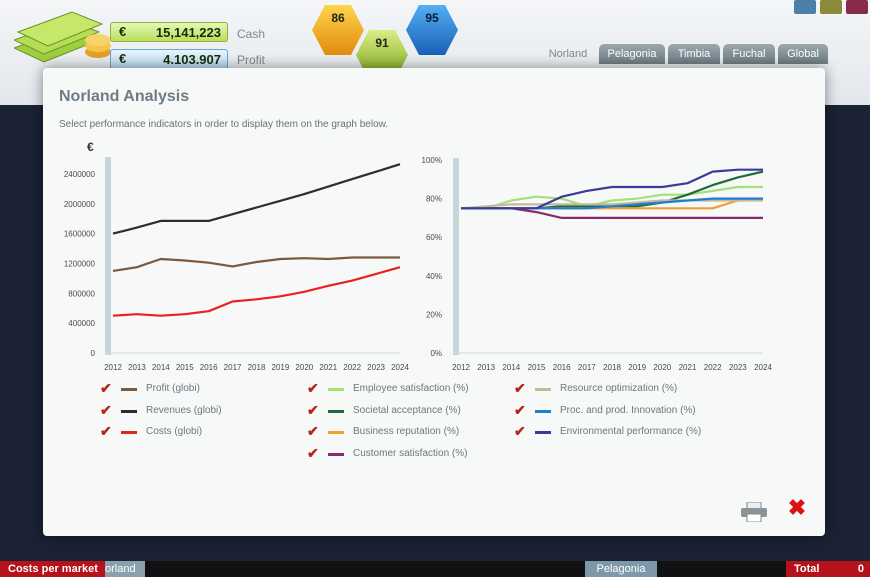 The width and height of the screenshot is (870, 577). I want to click on legend-label: Environmental performance (%), so click(631, 431).